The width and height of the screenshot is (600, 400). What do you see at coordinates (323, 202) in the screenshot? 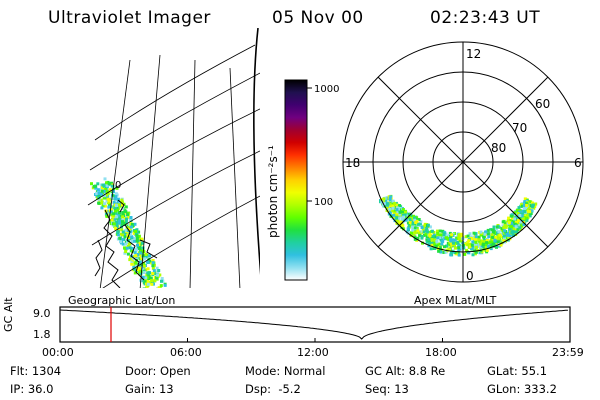
I see `color-scale-label-100: 100` at bounding box center [323, 202].